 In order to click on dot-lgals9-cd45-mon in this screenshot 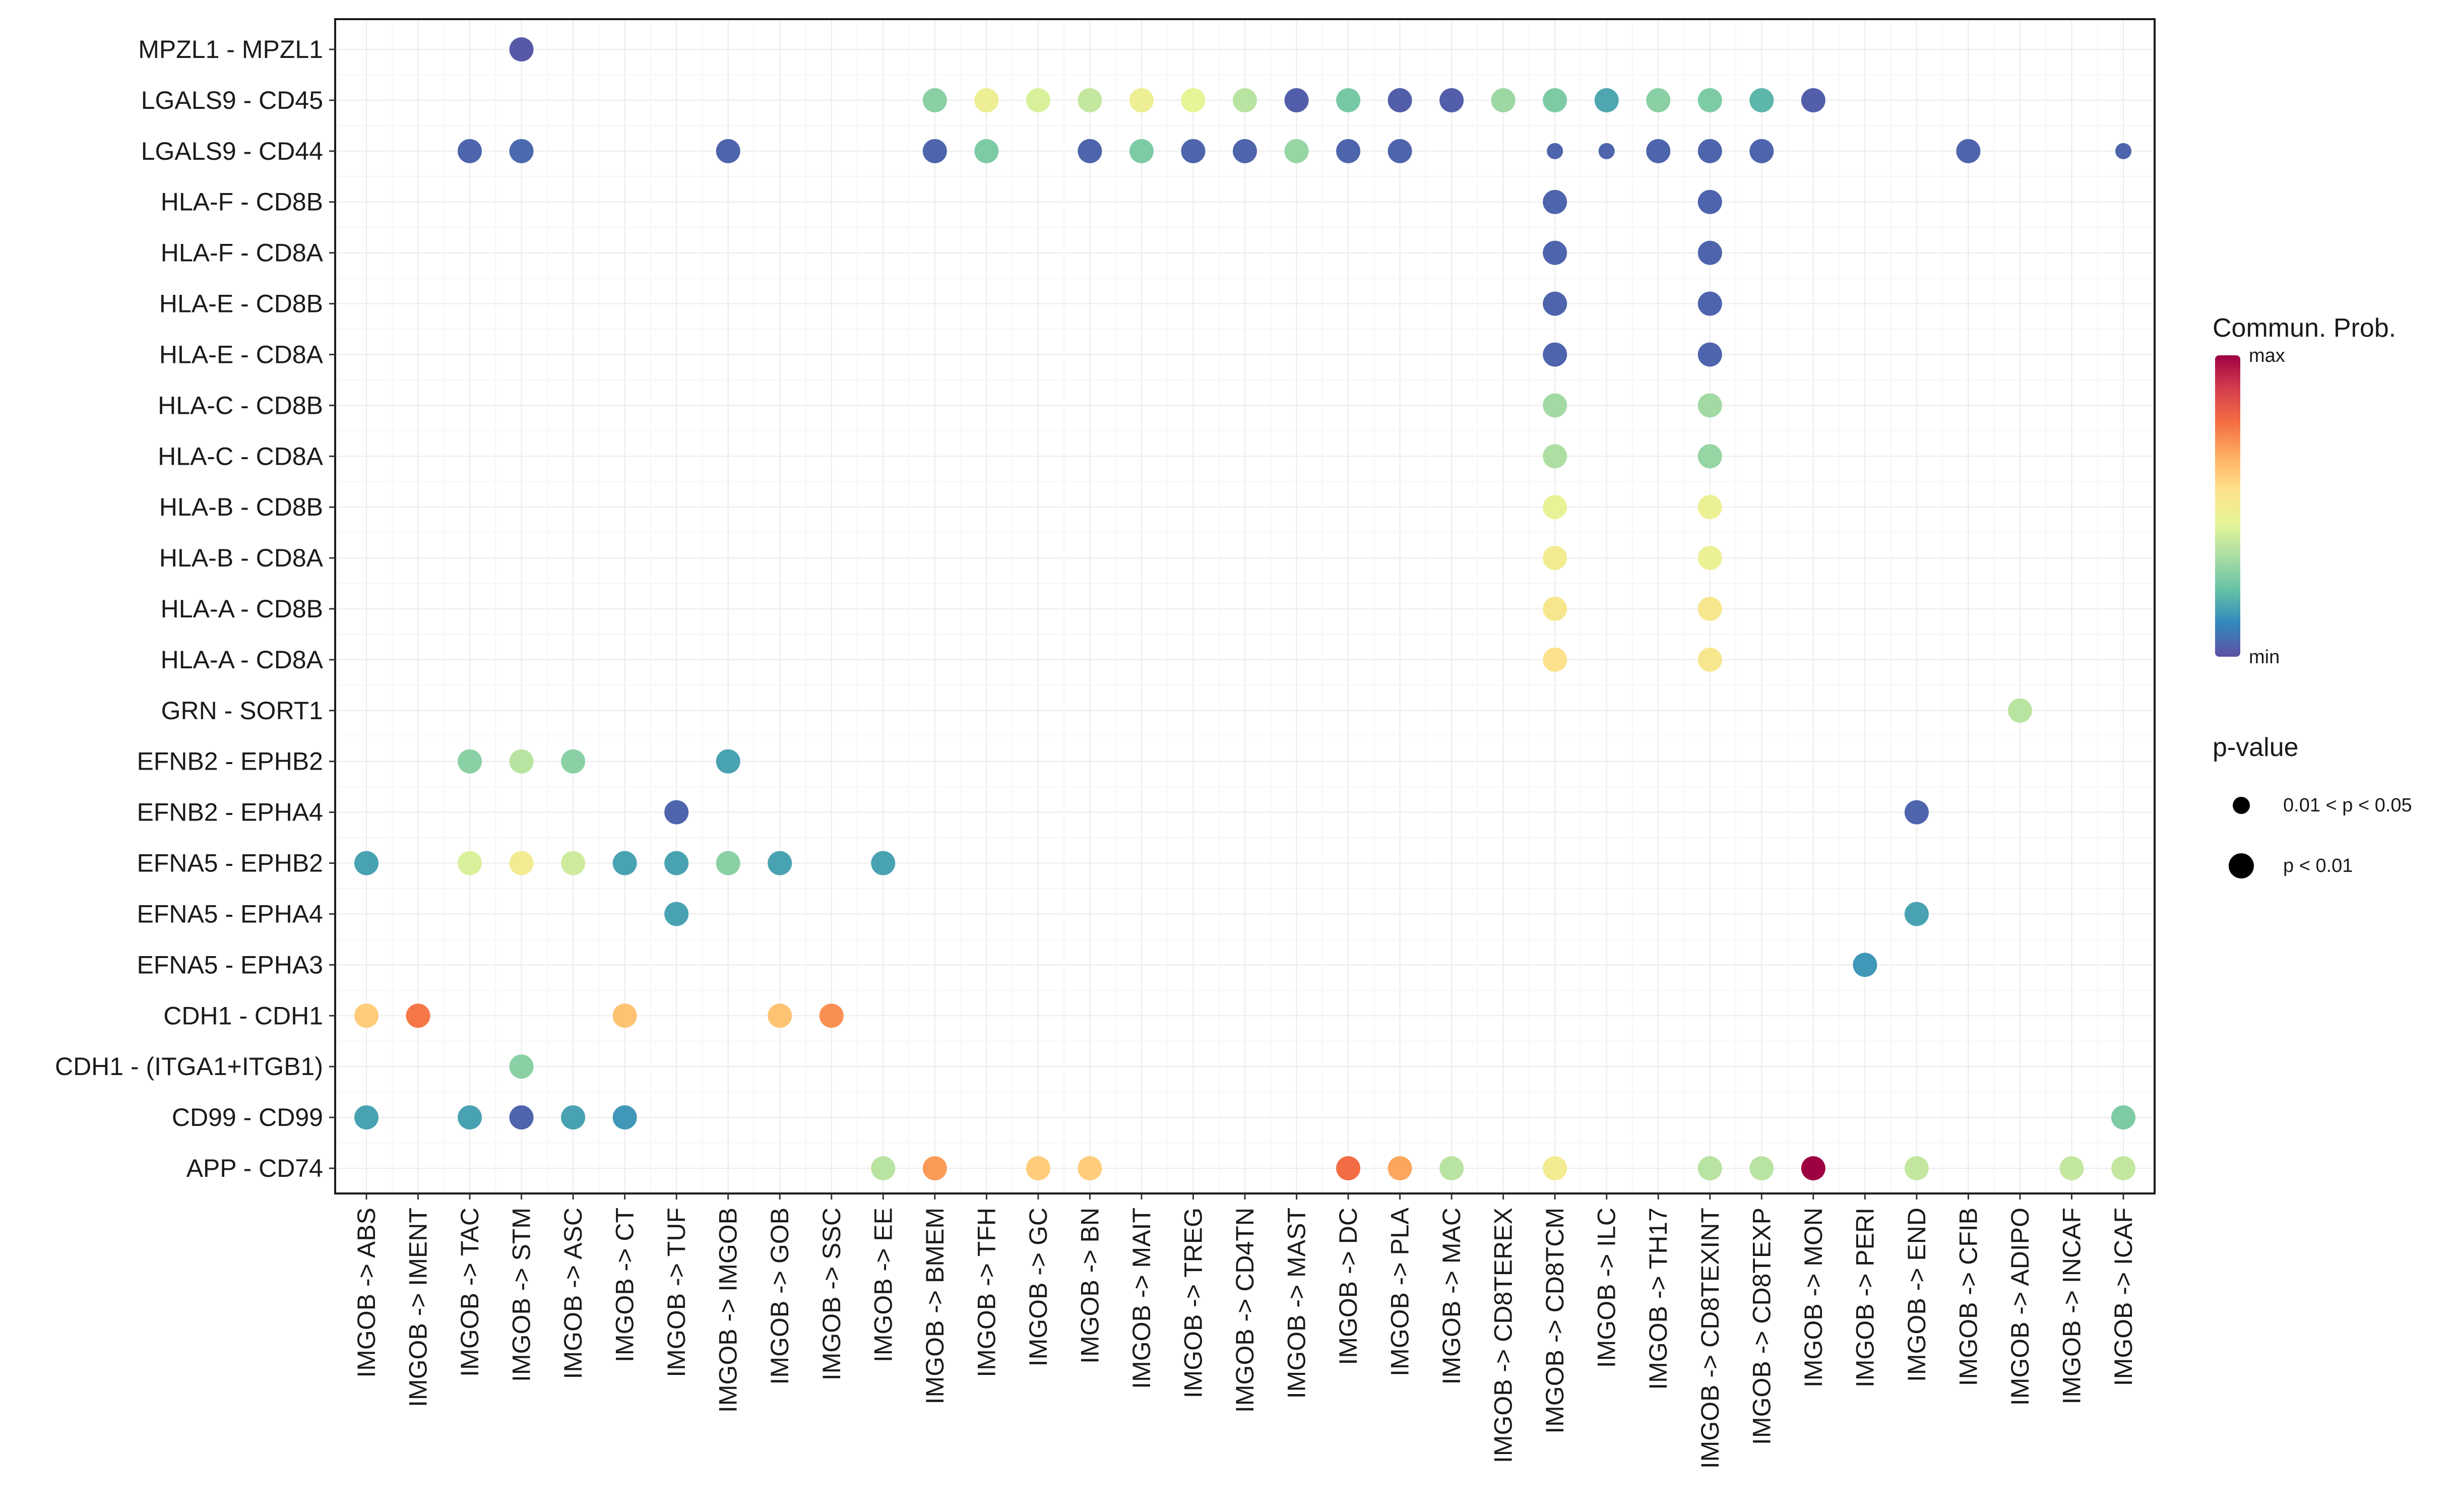, I will do `click(1813, 100)`.